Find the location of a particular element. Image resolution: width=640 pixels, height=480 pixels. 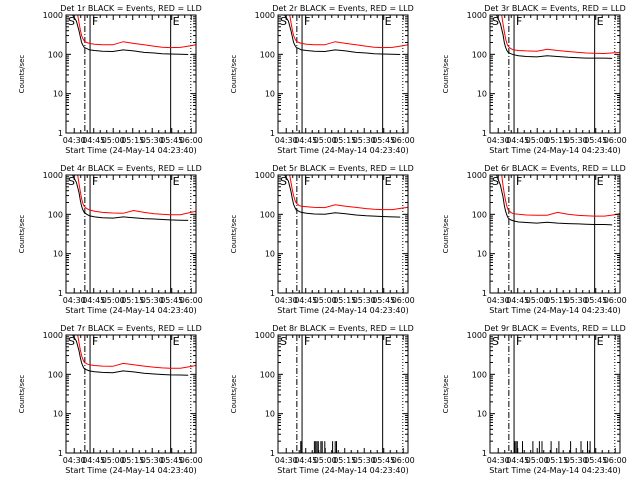

panel-title: Det 3r BLACK = Events, RED = LLD is located at coordinates (555, 8).